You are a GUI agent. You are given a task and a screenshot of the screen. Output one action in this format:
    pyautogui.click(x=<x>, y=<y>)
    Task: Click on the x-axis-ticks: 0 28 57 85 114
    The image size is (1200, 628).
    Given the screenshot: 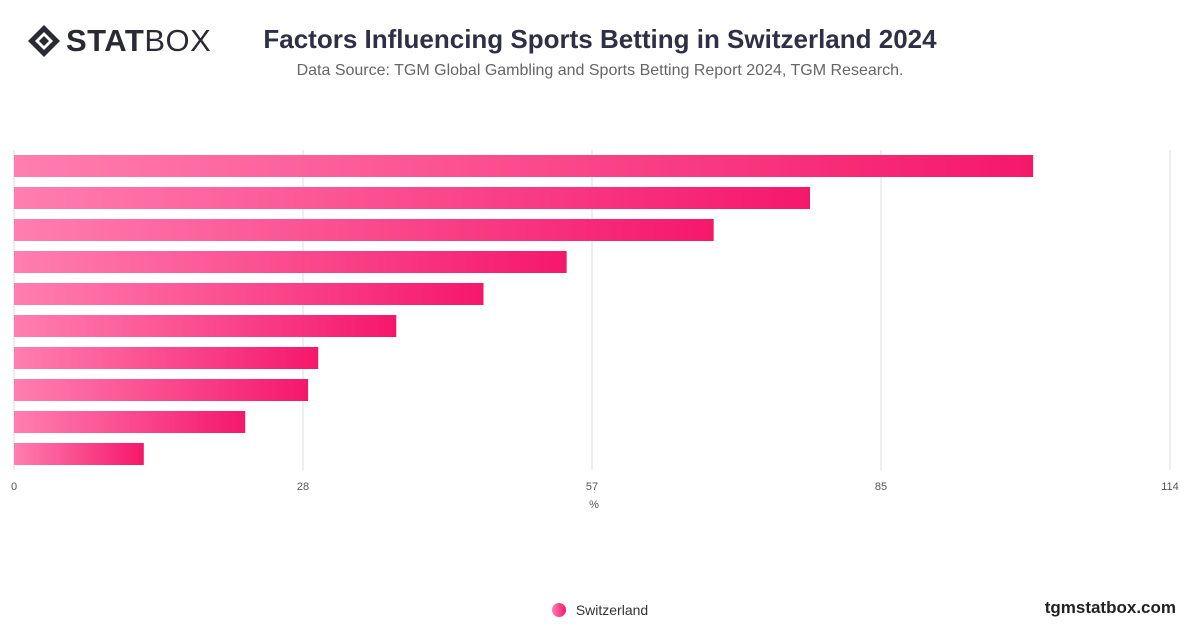 What is the action you would take?
    pyautogui.click(x=595, y=487)
    